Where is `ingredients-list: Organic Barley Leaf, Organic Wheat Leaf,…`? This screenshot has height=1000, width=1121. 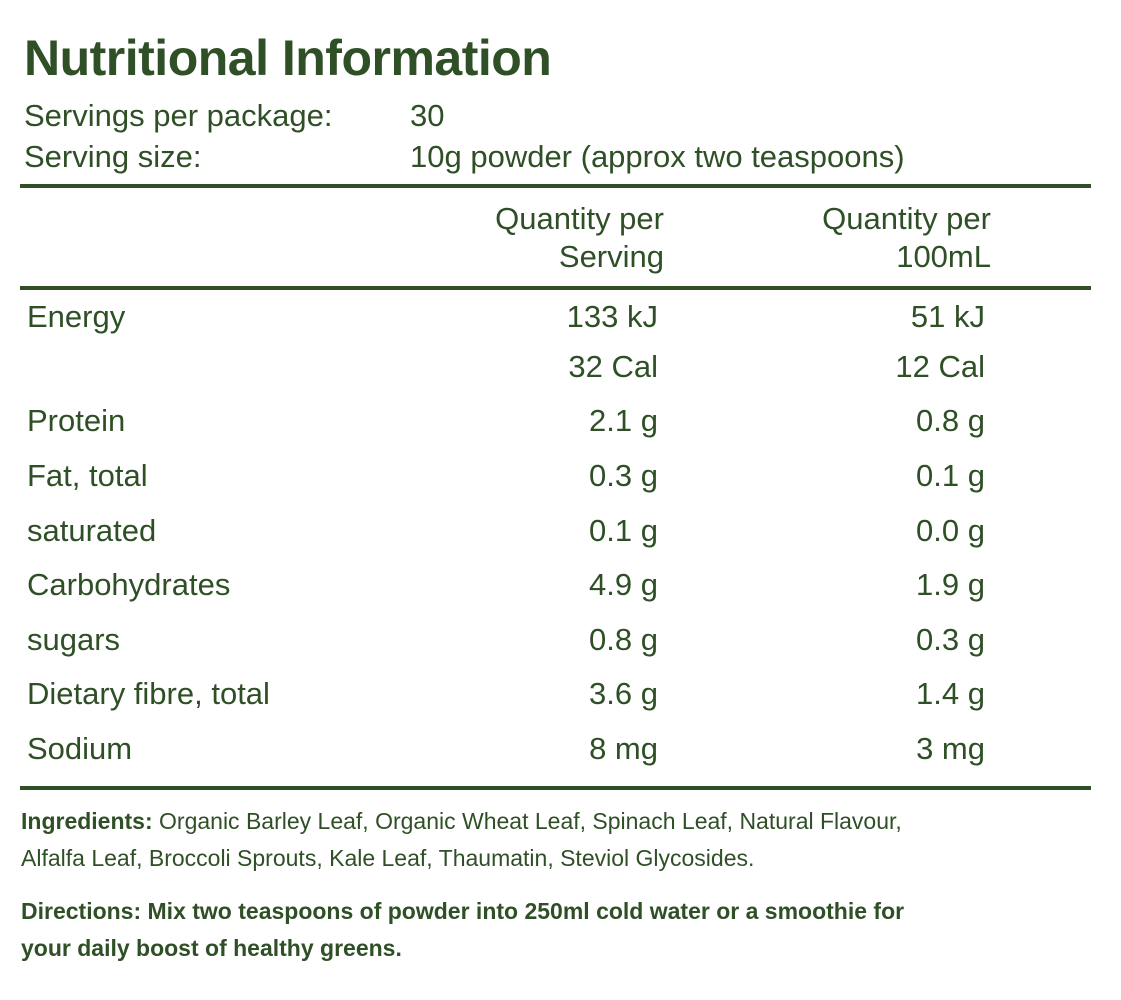
ingredients-list: Organic Barley Leaf, Organic Wheat Leaf,… is located at coordinates (530, 821).